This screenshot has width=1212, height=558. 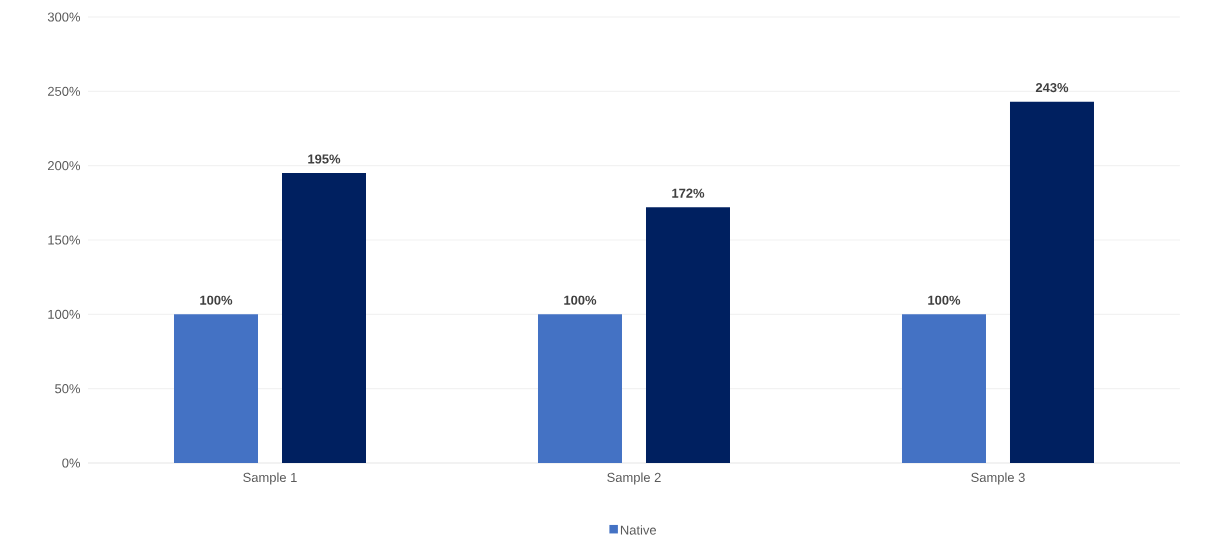 What do you see at coordinates (638, 530) in the screenshot?
I see `legend-label: Native` at bounding box center [638, 530].